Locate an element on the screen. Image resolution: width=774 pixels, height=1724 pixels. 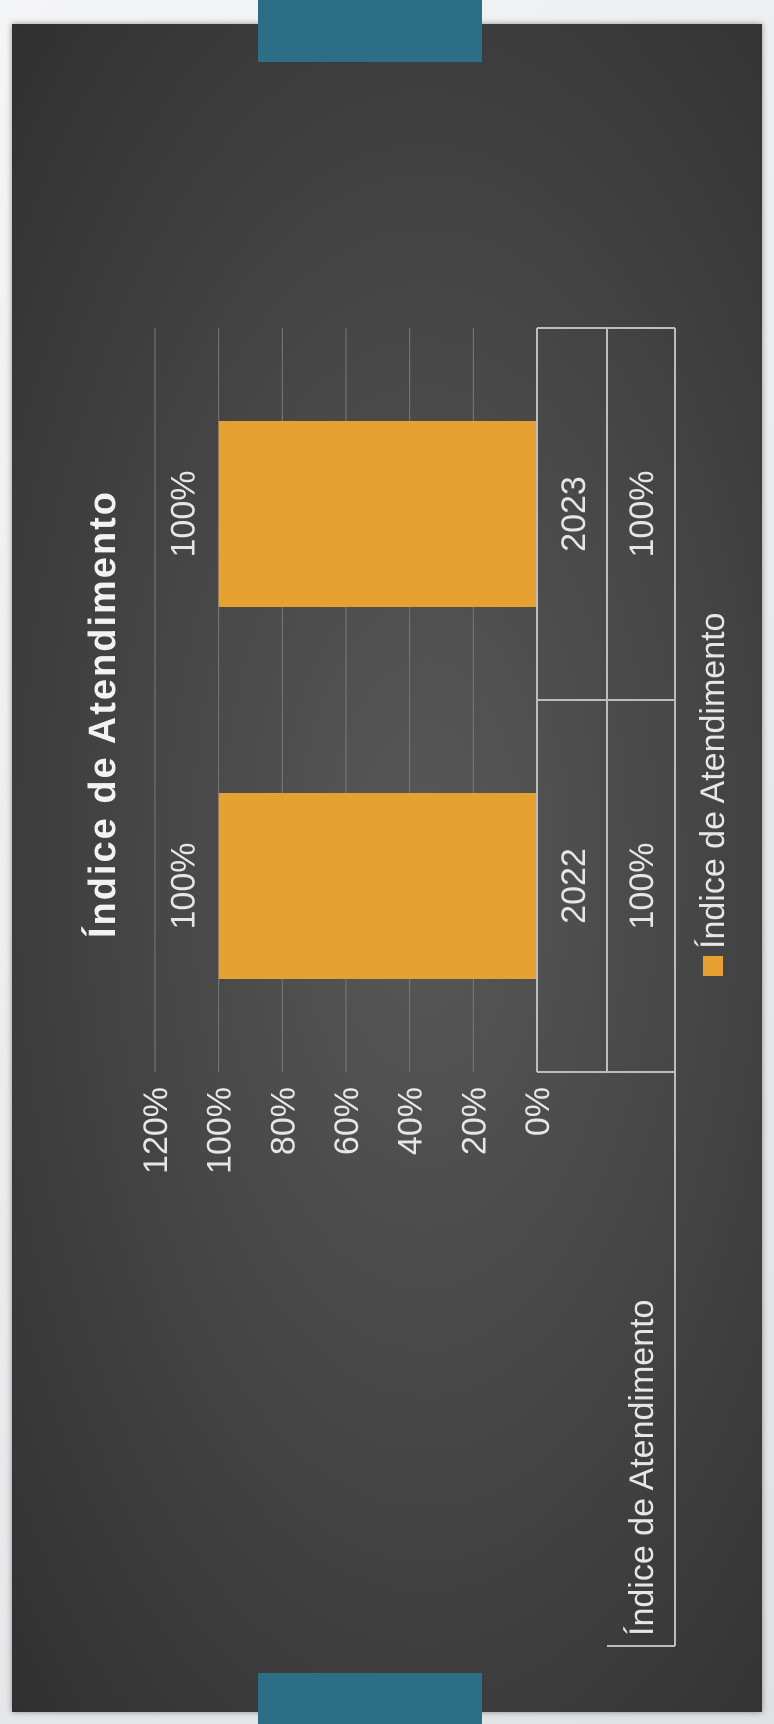
legend: Índice de Atendimento is located at coordinates (713, 794).